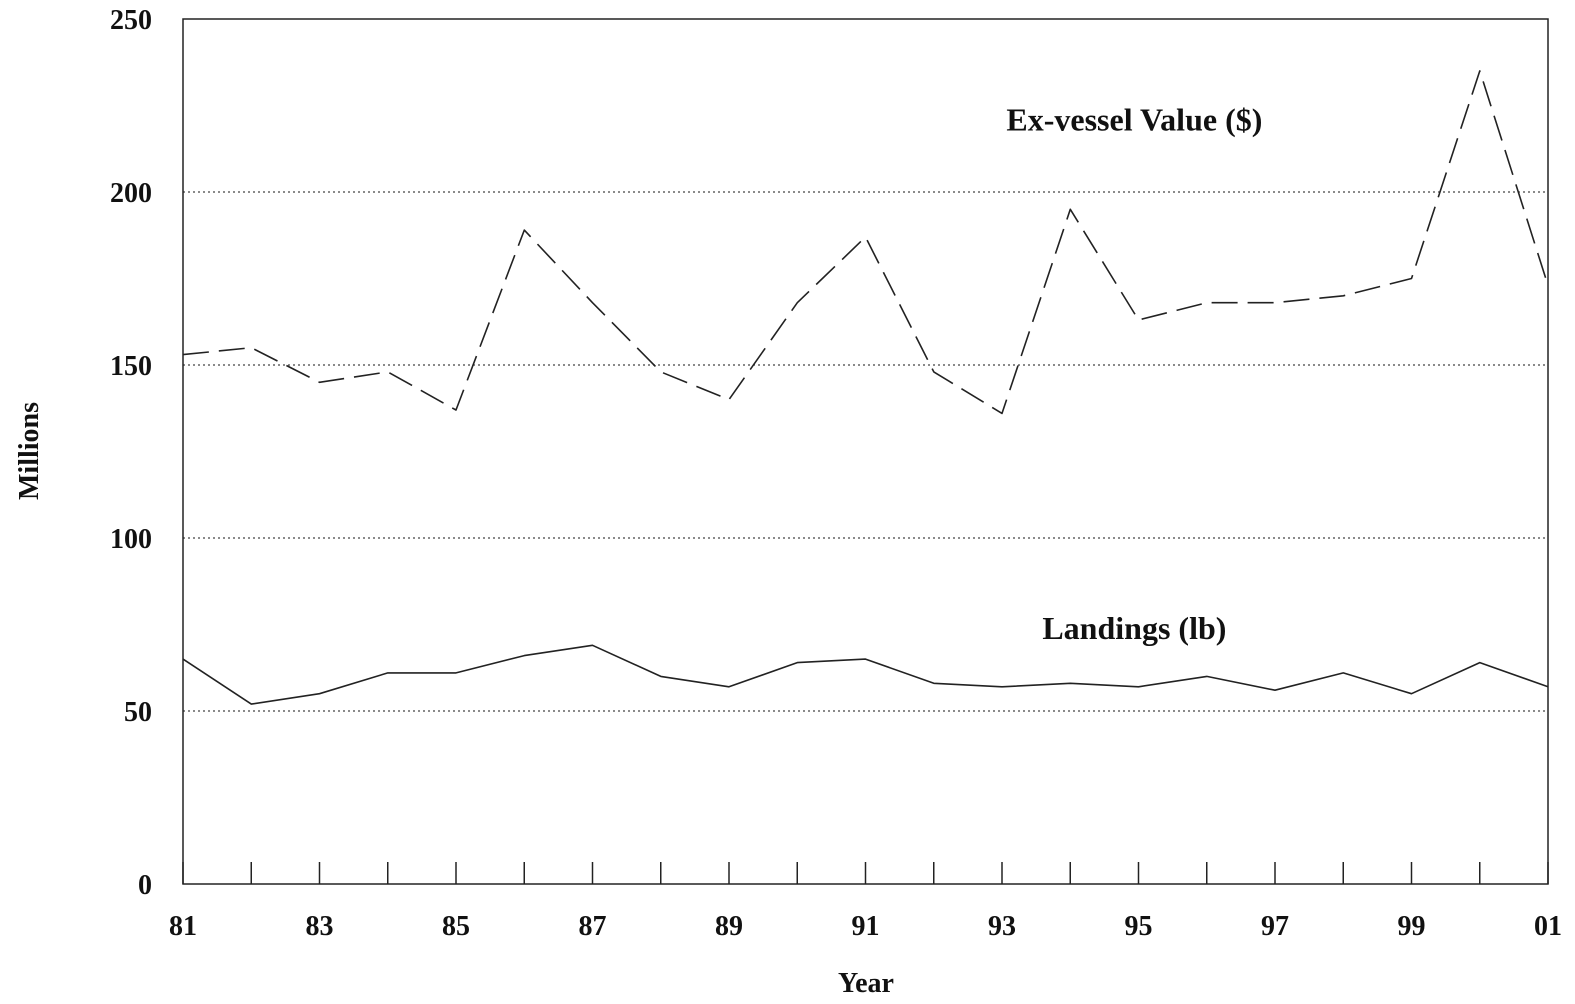 This screenshot has width=1575, height=1004. What do you see at coordinates (1134, 628) in the screenshot?
I see `series-annotation-1: Landings (lb)` at bounding box center [1134, 628].